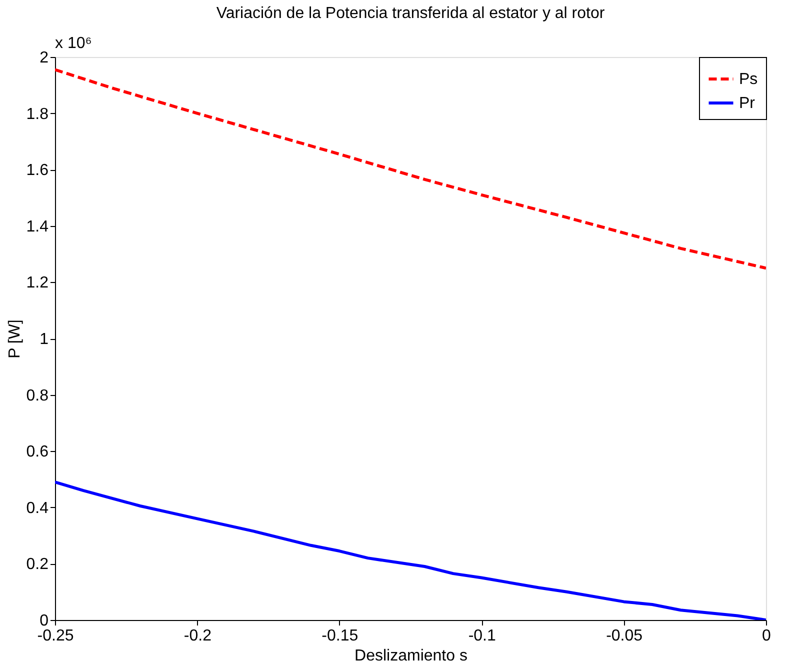  What do you see at coordinates (44, 58) in the screenshot?
I see `y-tick-label: 2` at bounding box center [44, 58].